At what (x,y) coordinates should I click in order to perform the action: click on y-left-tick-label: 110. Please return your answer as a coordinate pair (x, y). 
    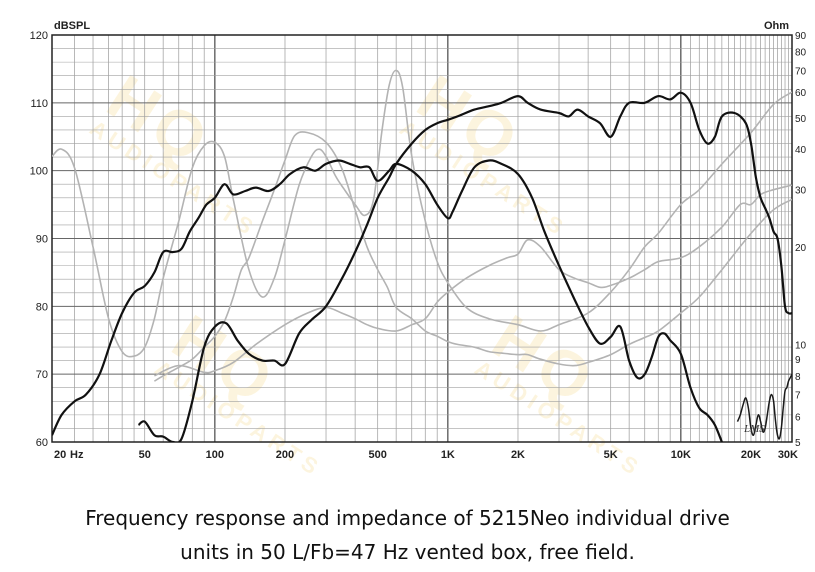
    Looking at the image, I should click on (39, 104).